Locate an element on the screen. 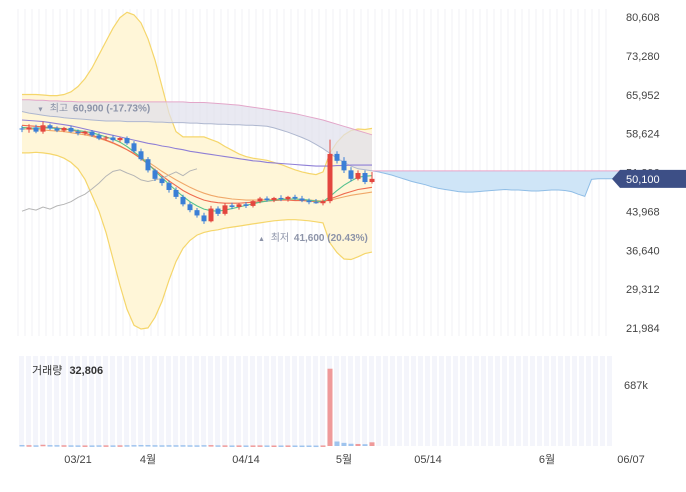 This screenshot has width=686, height=492. volume-bars is located at coordinates (197, 408).